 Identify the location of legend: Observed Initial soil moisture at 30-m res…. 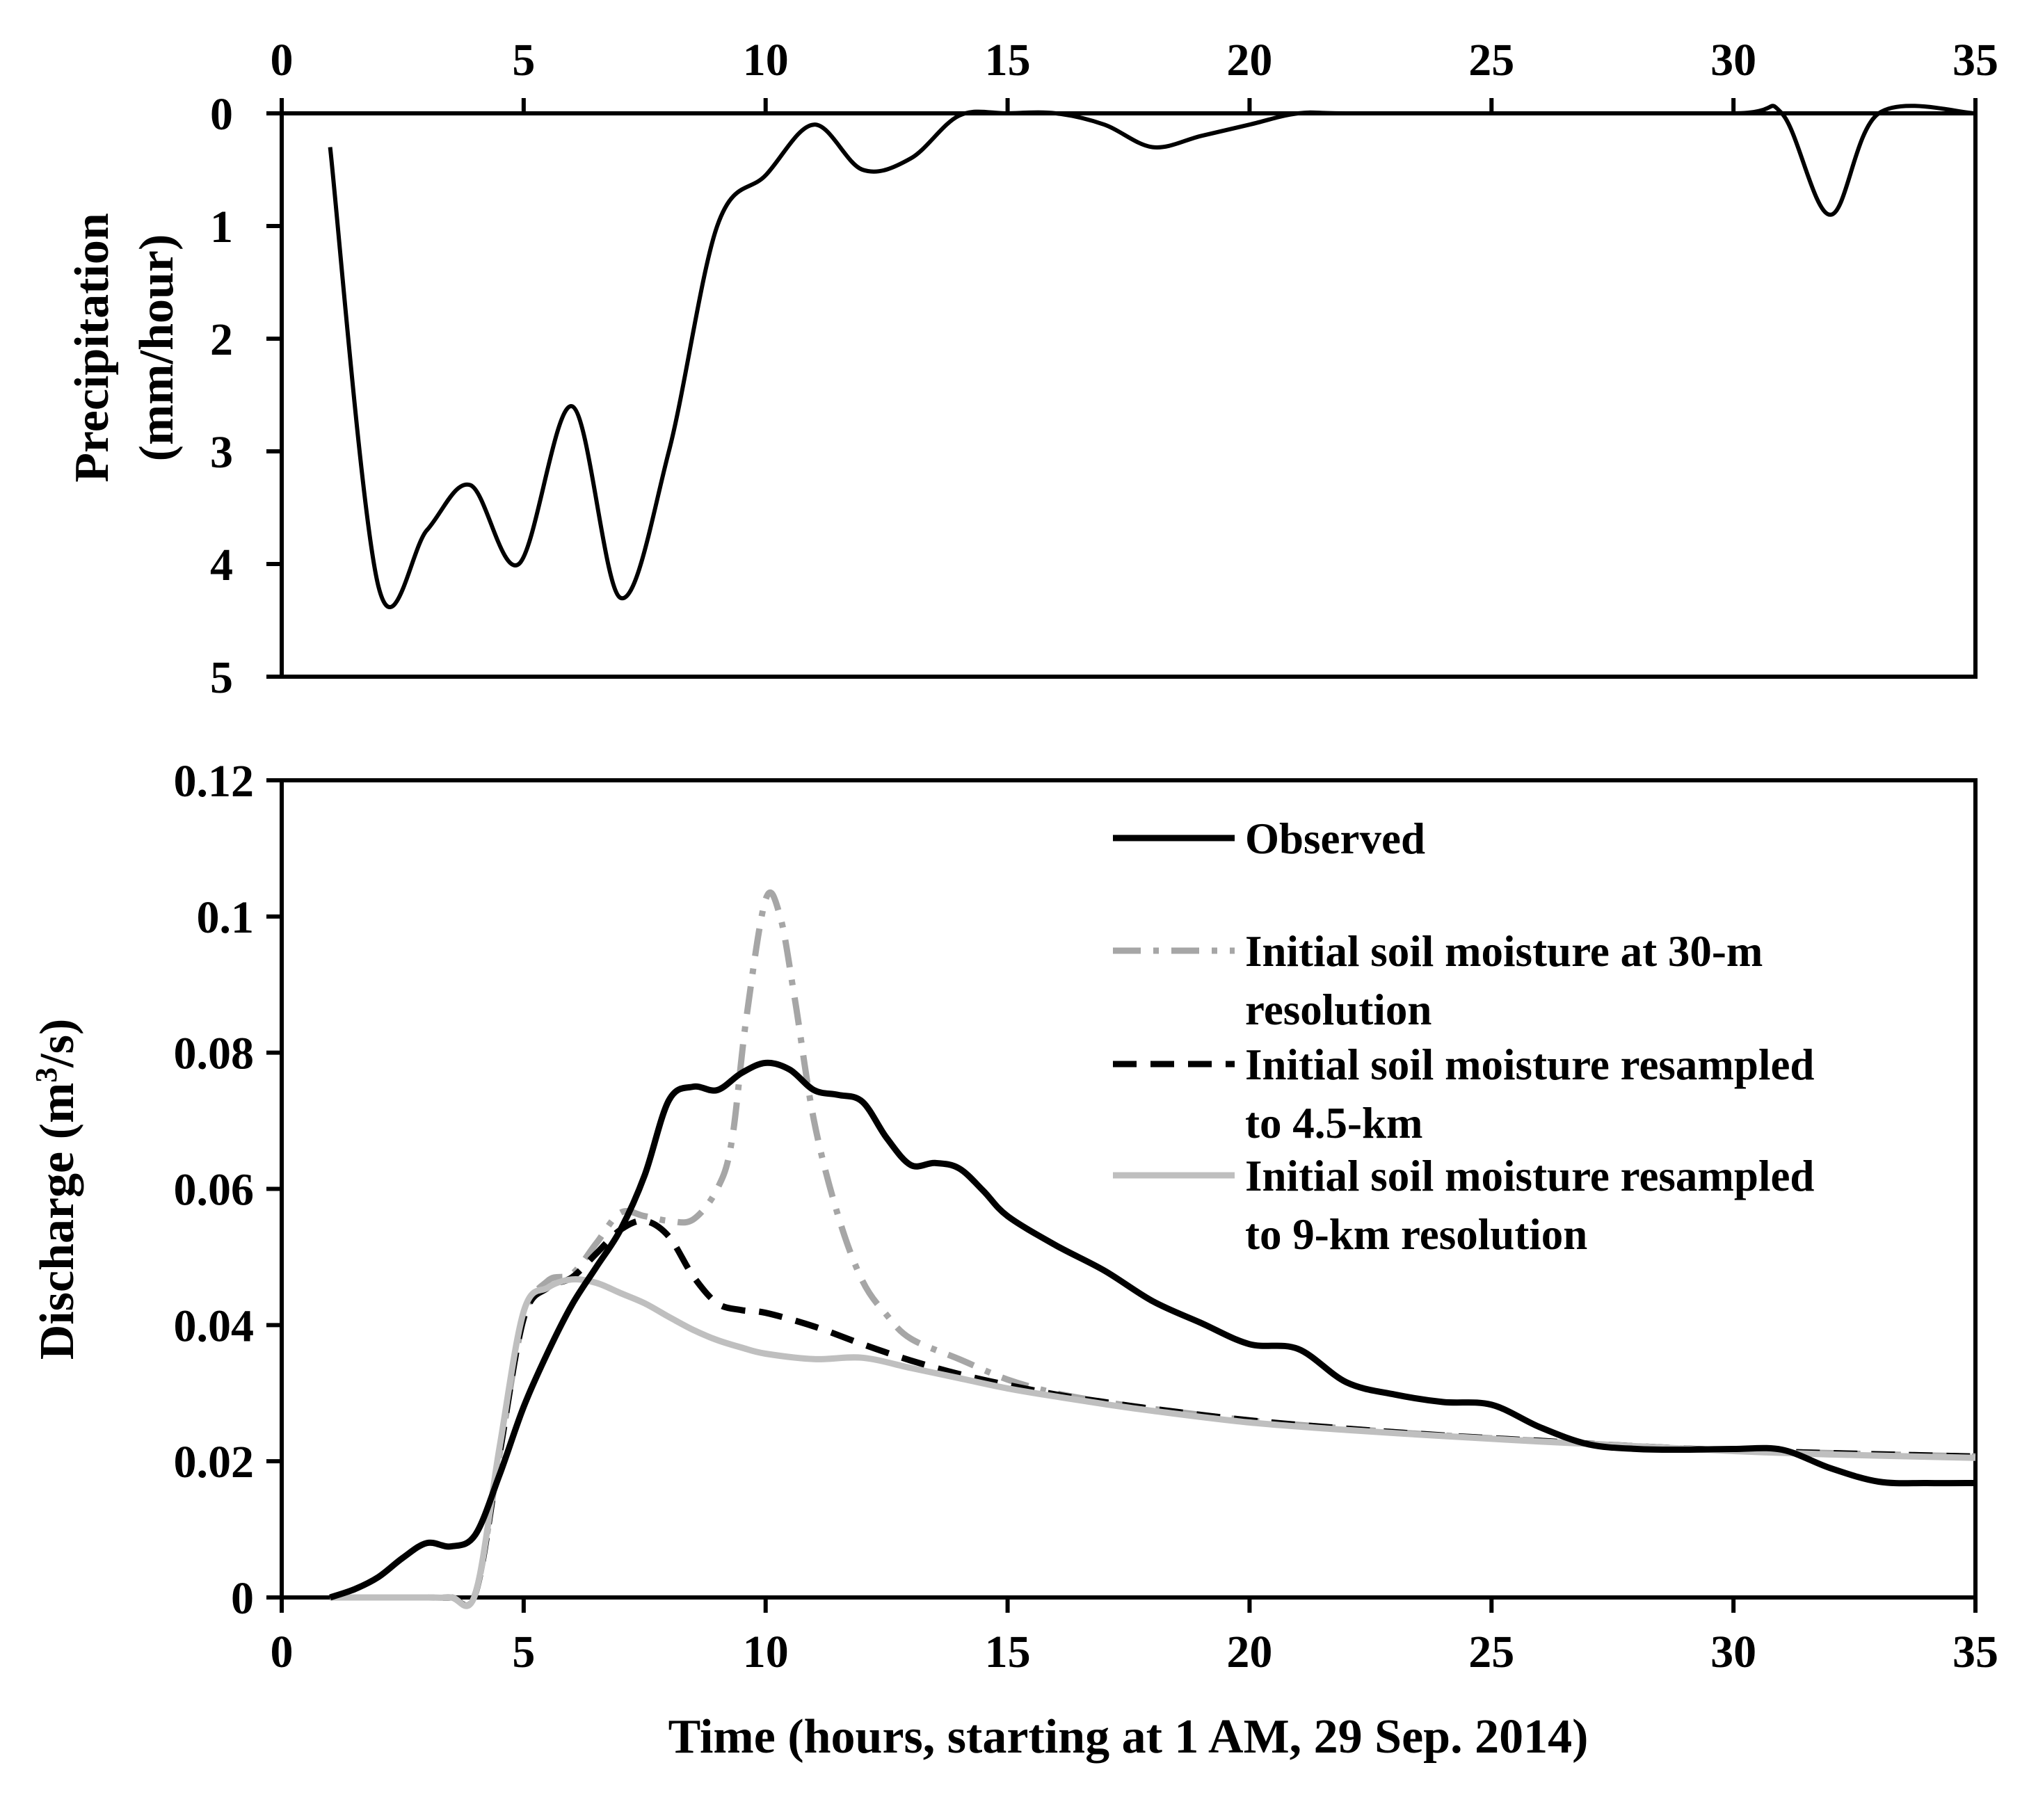
(1464, 1036).